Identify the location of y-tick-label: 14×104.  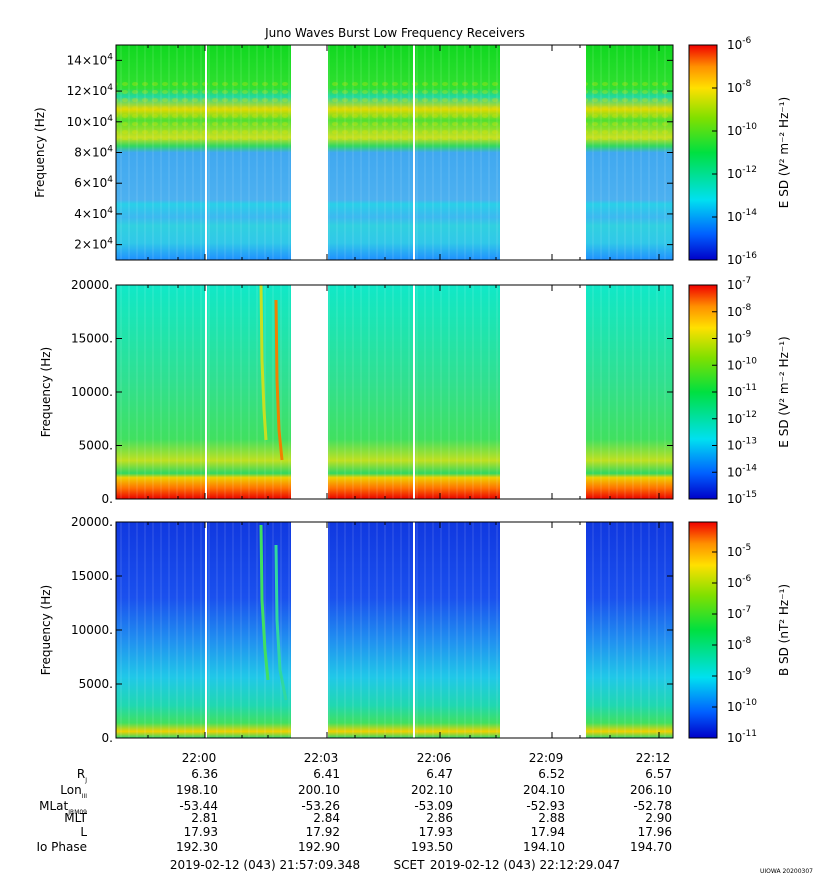
(90, 59).